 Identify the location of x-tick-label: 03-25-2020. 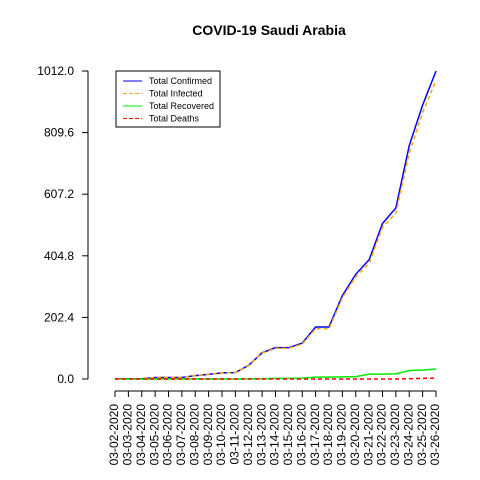
(422, 435).